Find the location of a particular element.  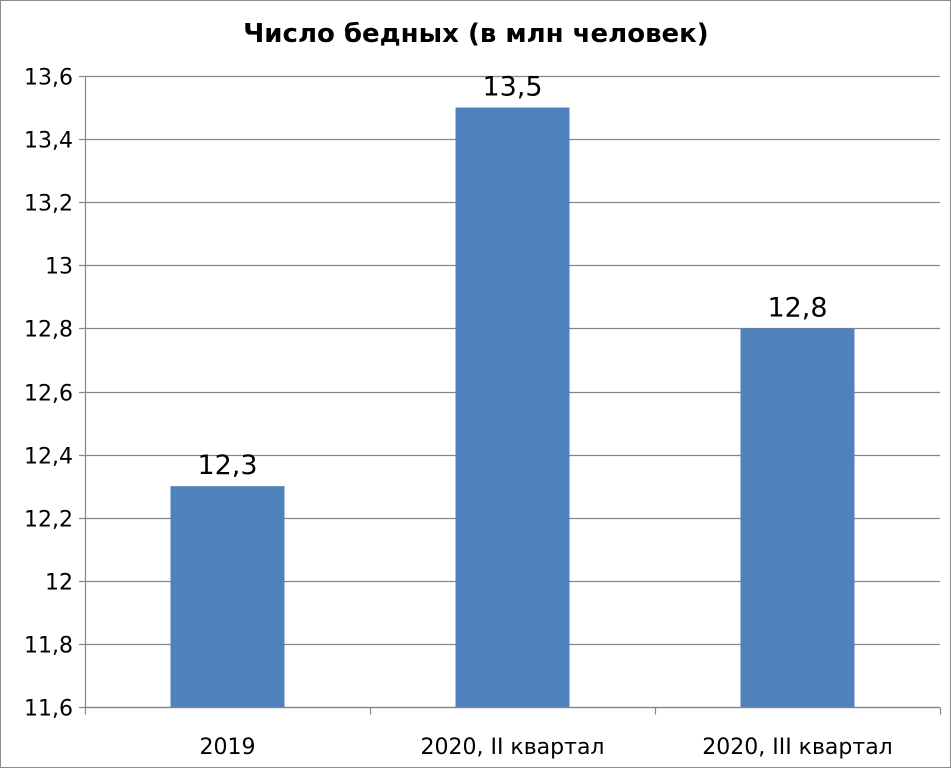

y-tick-label: 12 is located at coordinates (59, 583).